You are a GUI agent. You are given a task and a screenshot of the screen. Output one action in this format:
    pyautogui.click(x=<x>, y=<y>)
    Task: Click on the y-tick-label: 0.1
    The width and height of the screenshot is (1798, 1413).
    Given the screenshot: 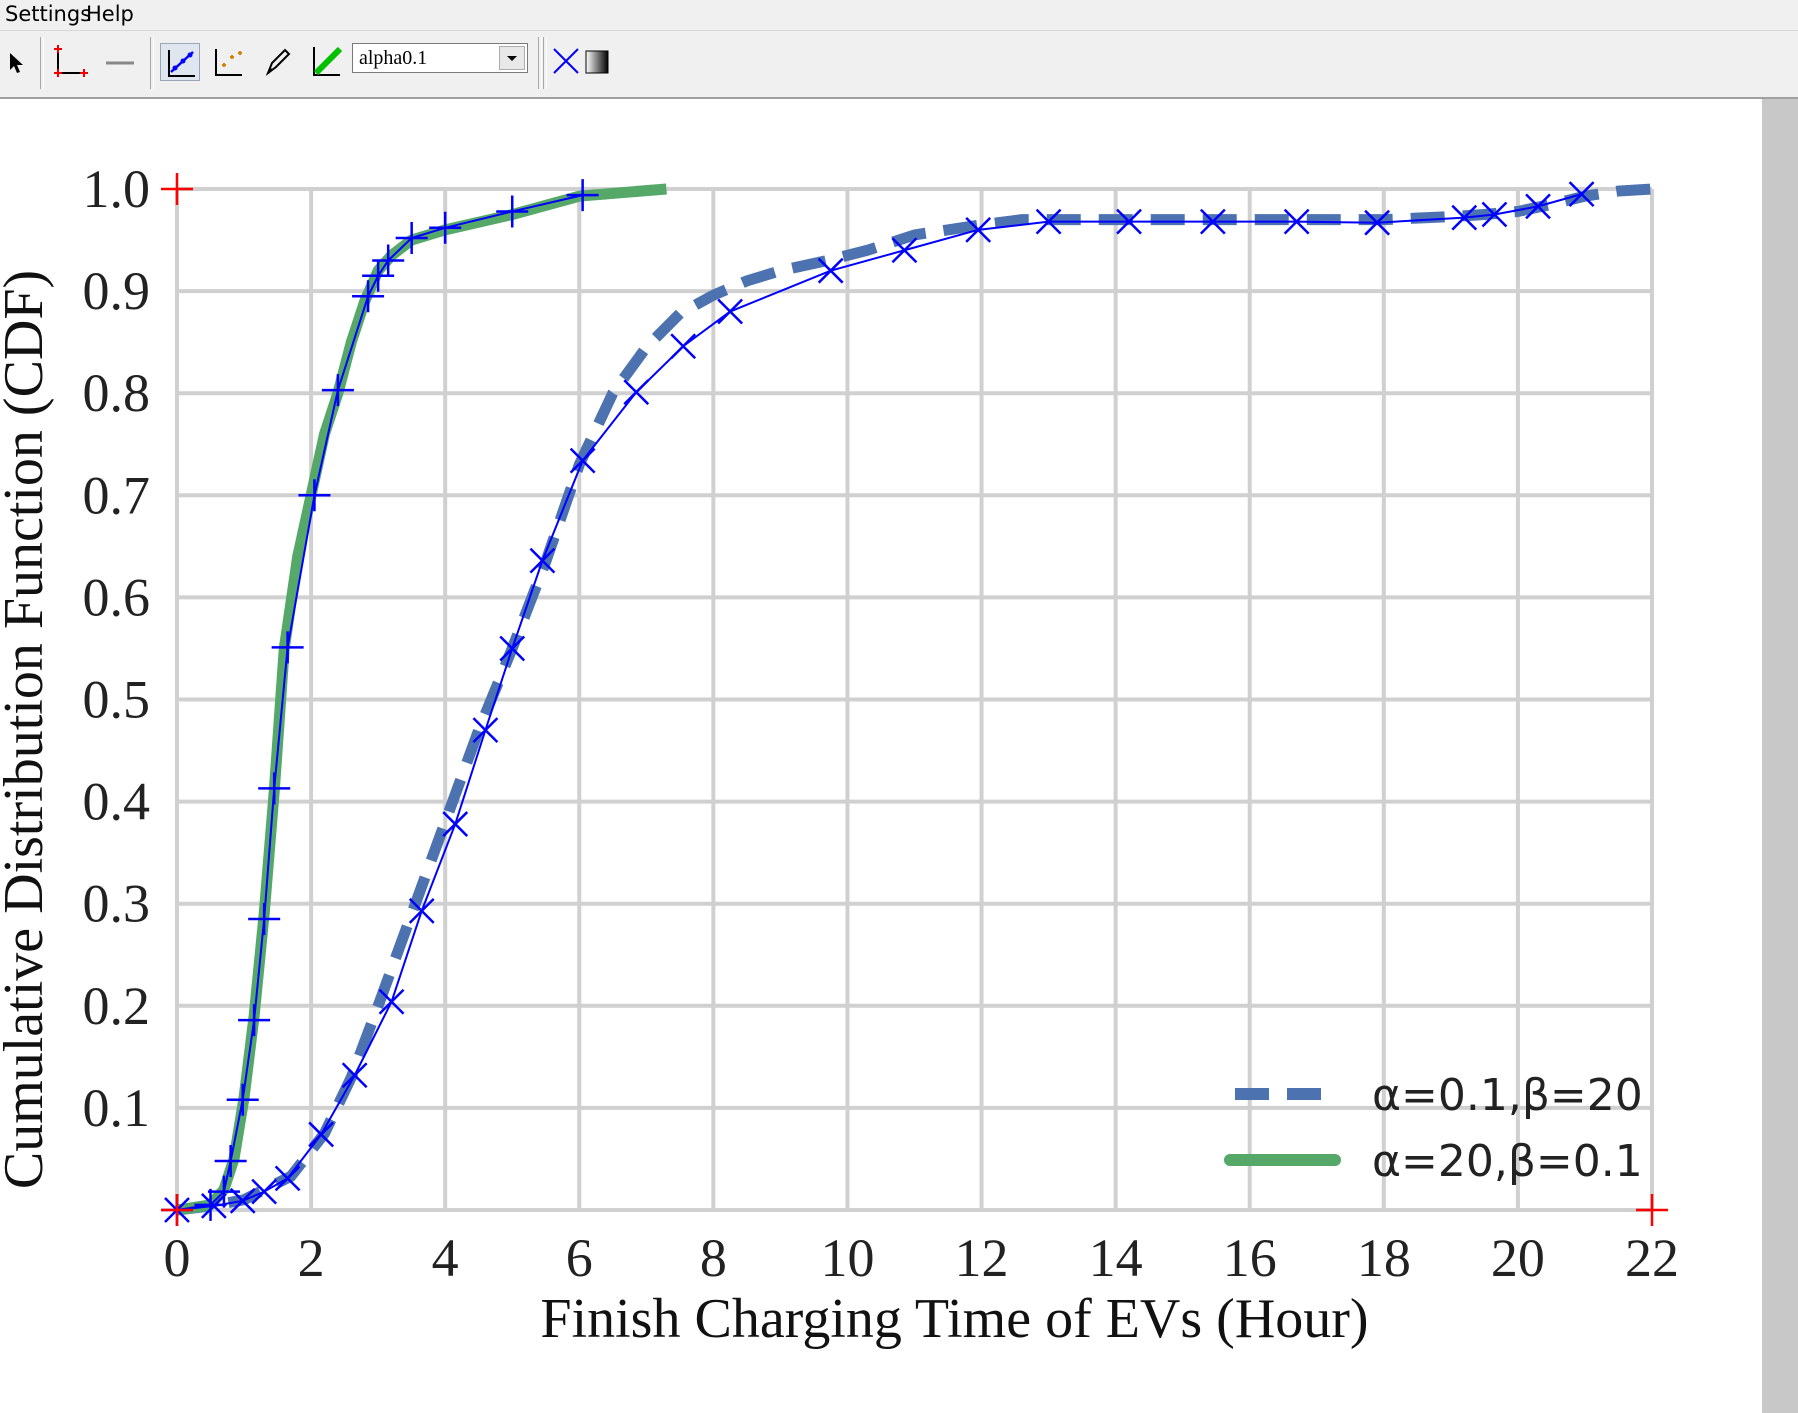 What is the action you would take?
    pyautogui.click(x=117, y=1108)
    